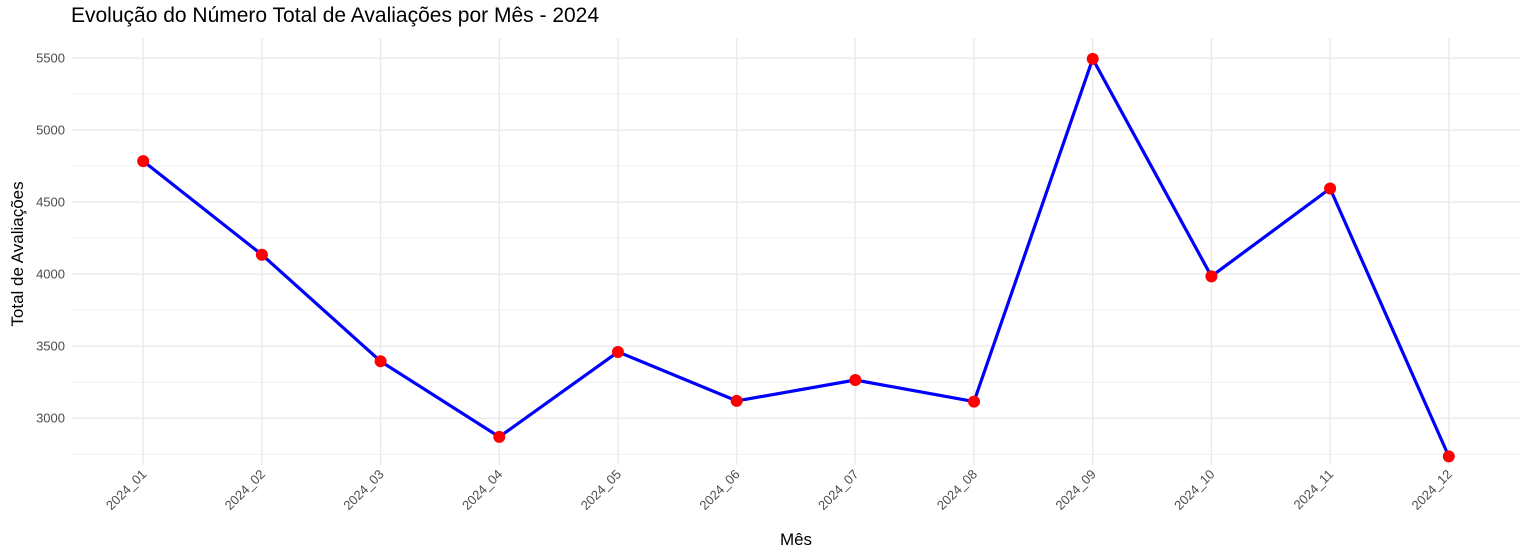 Image resolution: width=1530 pixels, height=558 pixels. What do you see at coordinates (1314, 490) in the screenshot?
I see `x-tick-label-2024_11: 2024_11` at bounding box center [1314, 490].